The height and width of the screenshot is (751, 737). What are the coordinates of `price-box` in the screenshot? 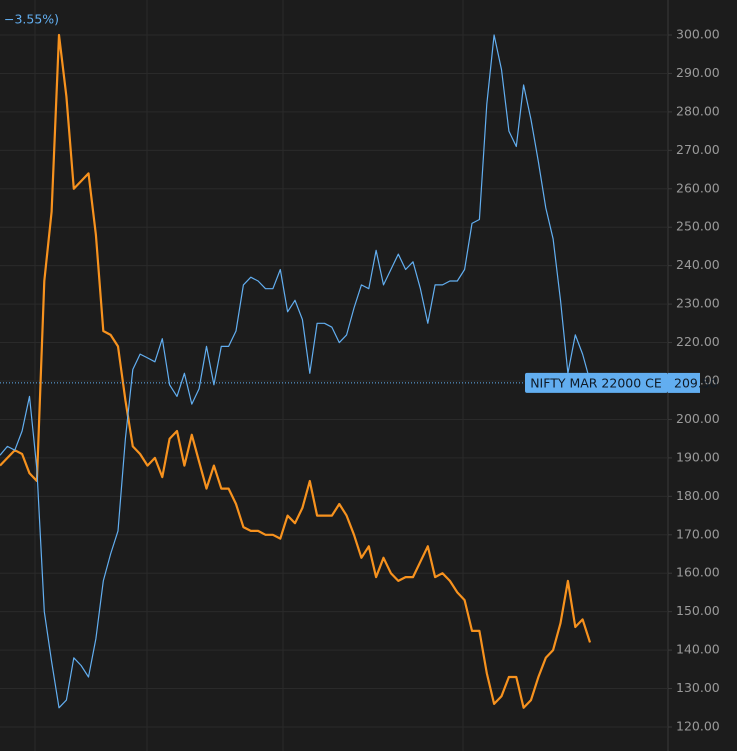 It's located at (684, 382).